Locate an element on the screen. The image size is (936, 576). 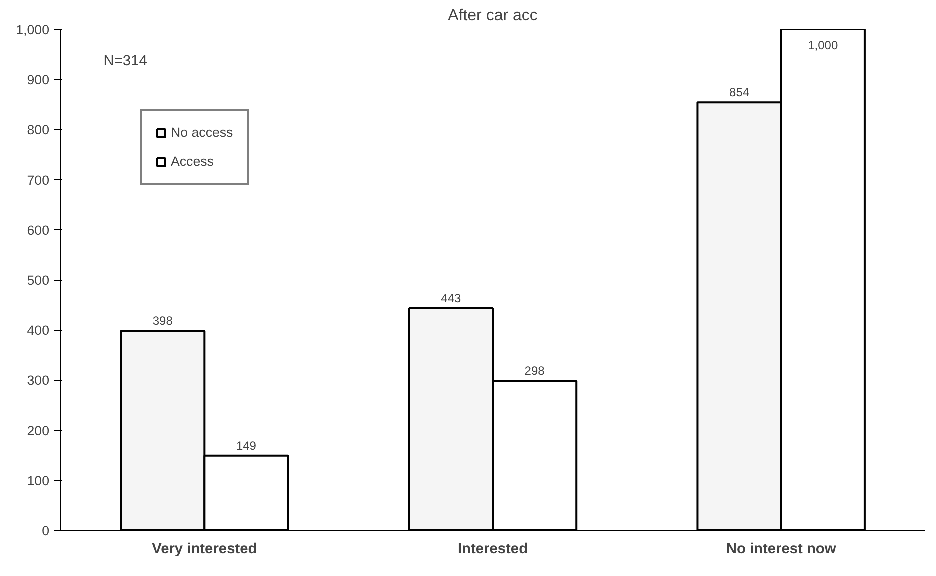
x-tick-label: Interested is located at coordinates (493, 550).